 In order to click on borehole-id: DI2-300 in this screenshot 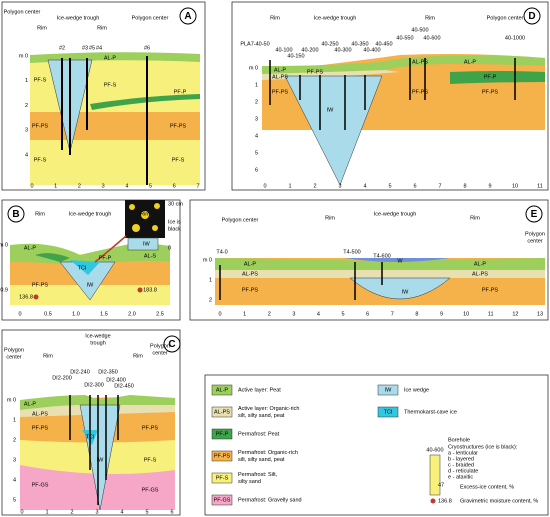, I will do `click(94, 385)`.